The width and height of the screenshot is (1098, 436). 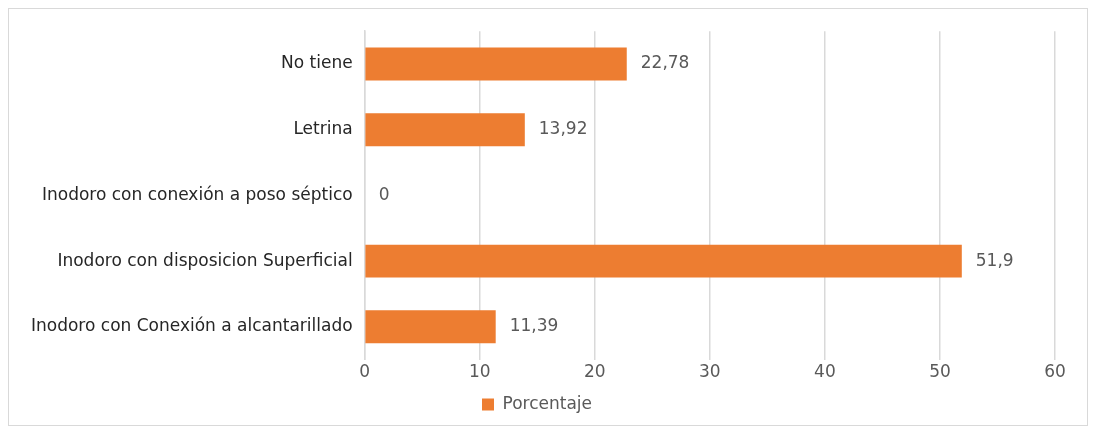 I want to click on y-tick-label: No tiene, so click(x=317, y=62).